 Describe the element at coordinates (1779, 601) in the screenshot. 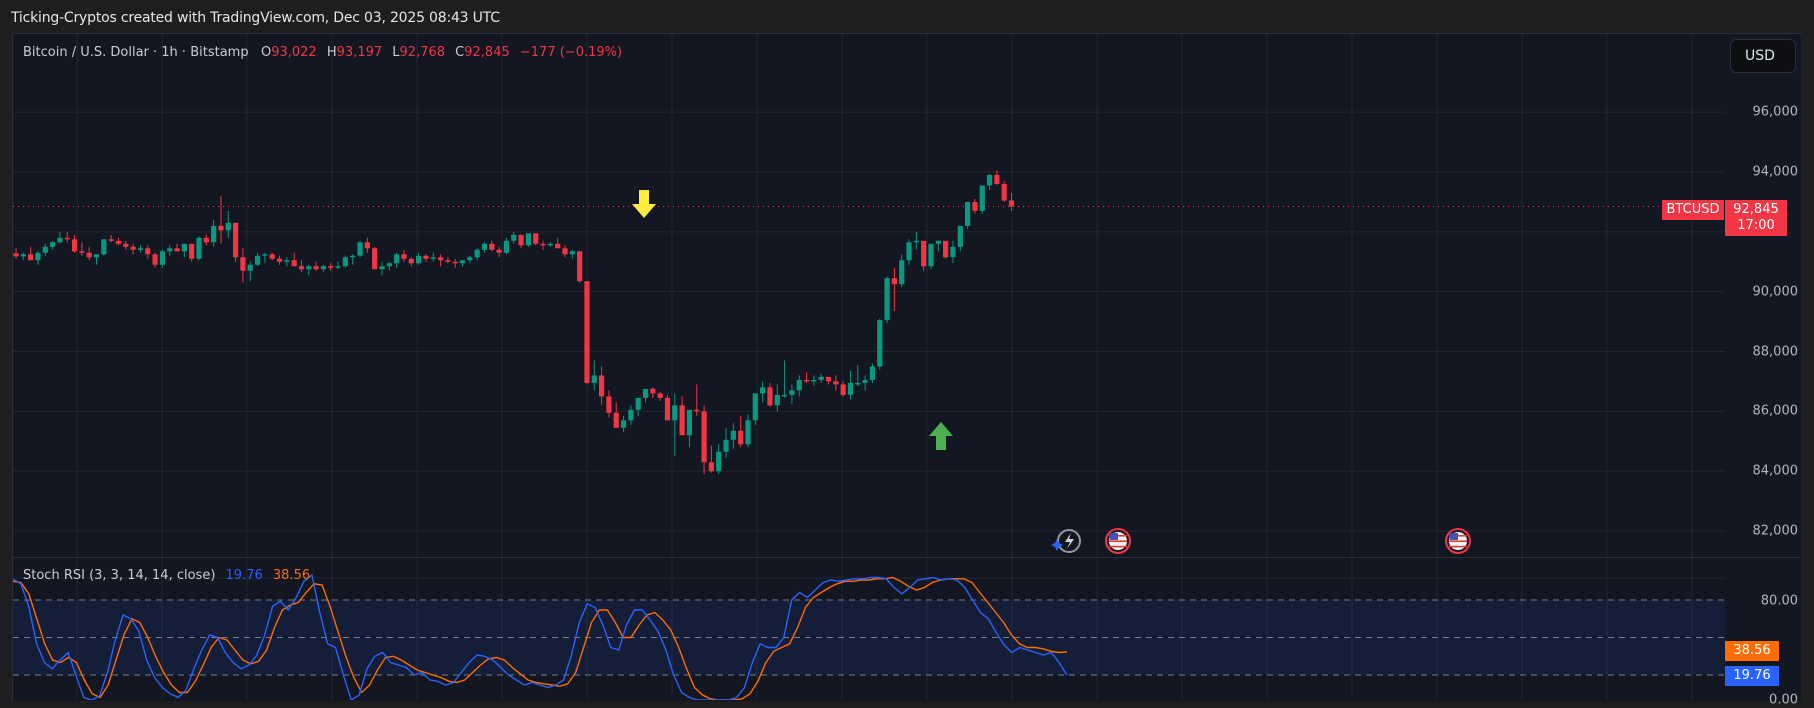

I see `stoch-level-80: 80.00` at that location.